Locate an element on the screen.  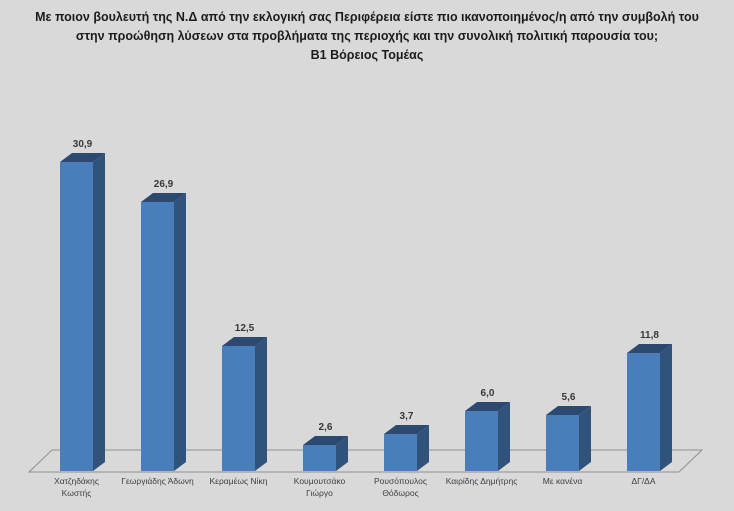
x-axis-label-line: Ρουσόπουλος is located at coordinates (400, 481).